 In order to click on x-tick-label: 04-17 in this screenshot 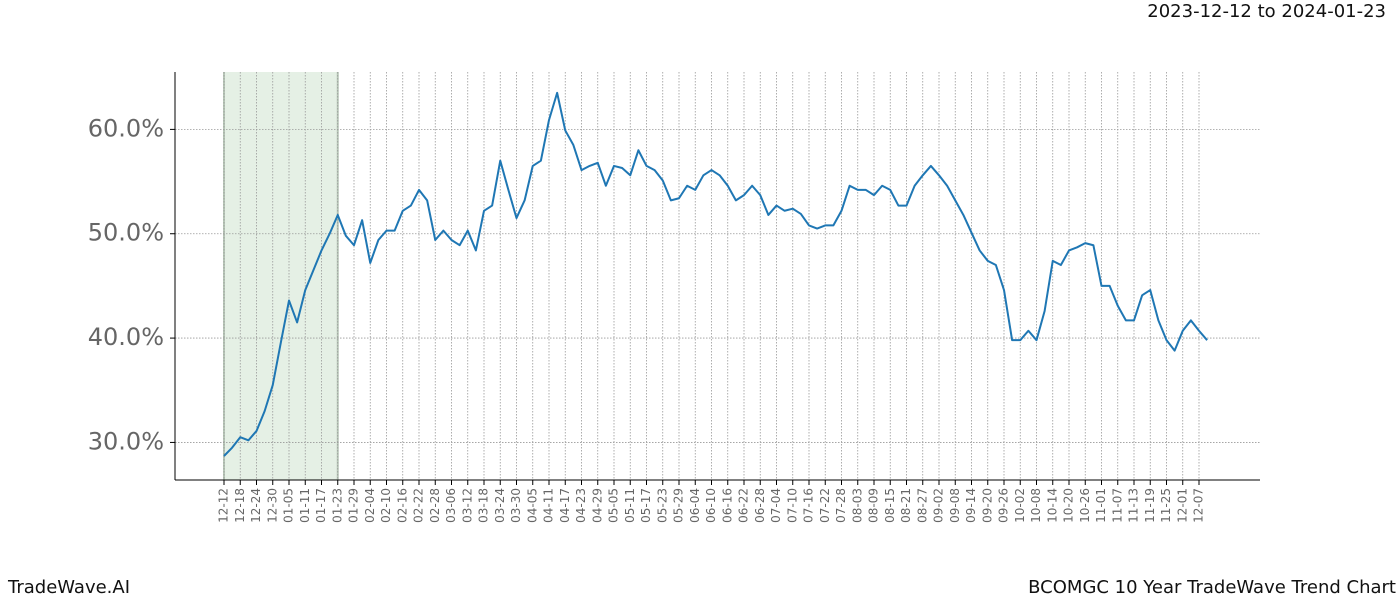, I will do `click(565, 505)`.